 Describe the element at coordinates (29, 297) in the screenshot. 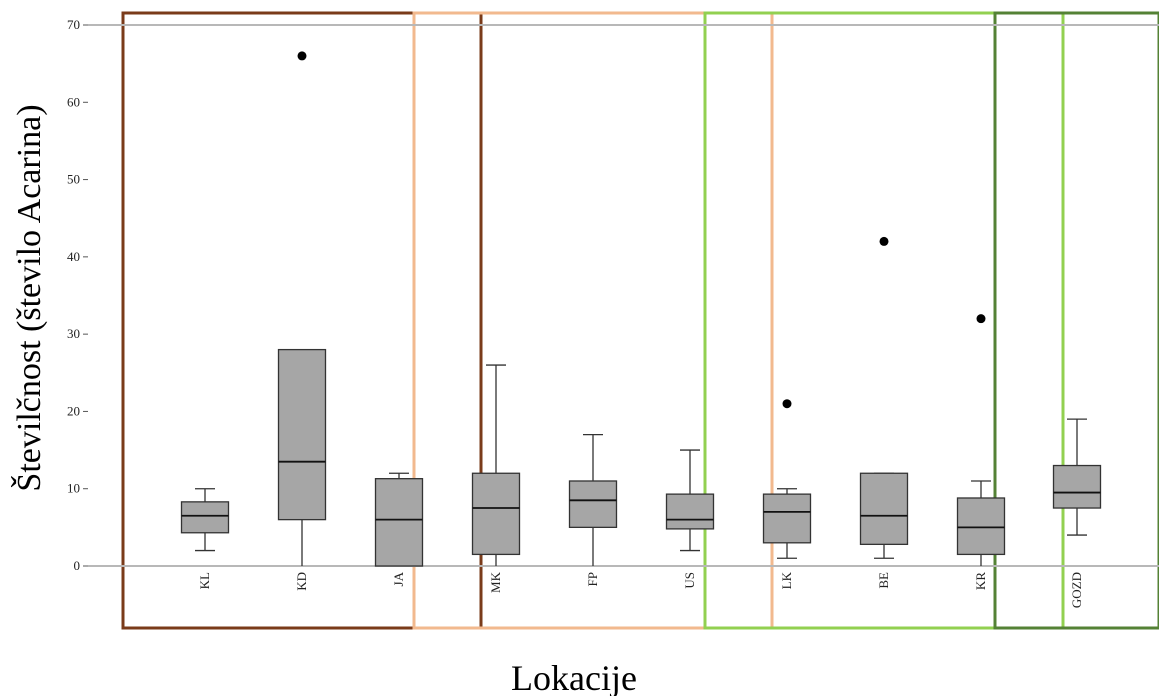

I see `y-axis-title: Številčnost (število Acarina)` at that location.